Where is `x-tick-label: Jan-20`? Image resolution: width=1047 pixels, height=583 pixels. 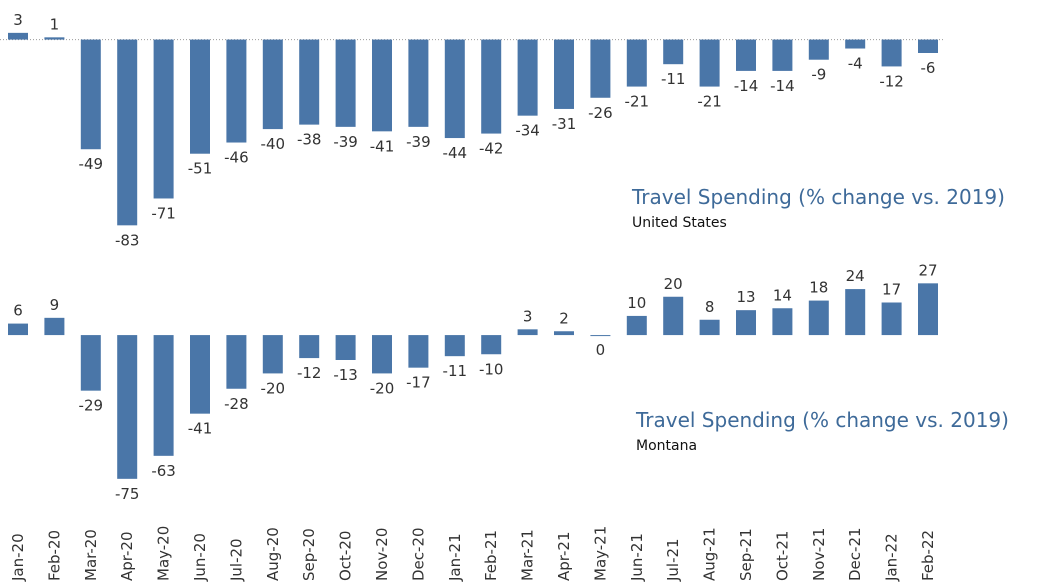
x-tick-label: Jan-20 is located at coordinates (18, 557).